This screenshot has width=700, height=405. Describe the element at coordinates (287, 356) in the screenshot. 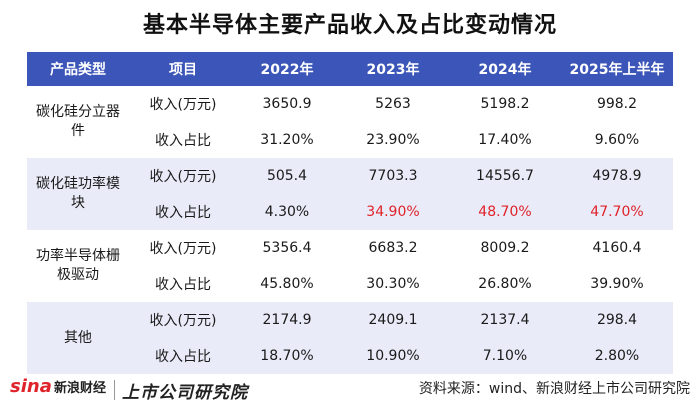

I see `cell-2022: 18.70%` at that location.